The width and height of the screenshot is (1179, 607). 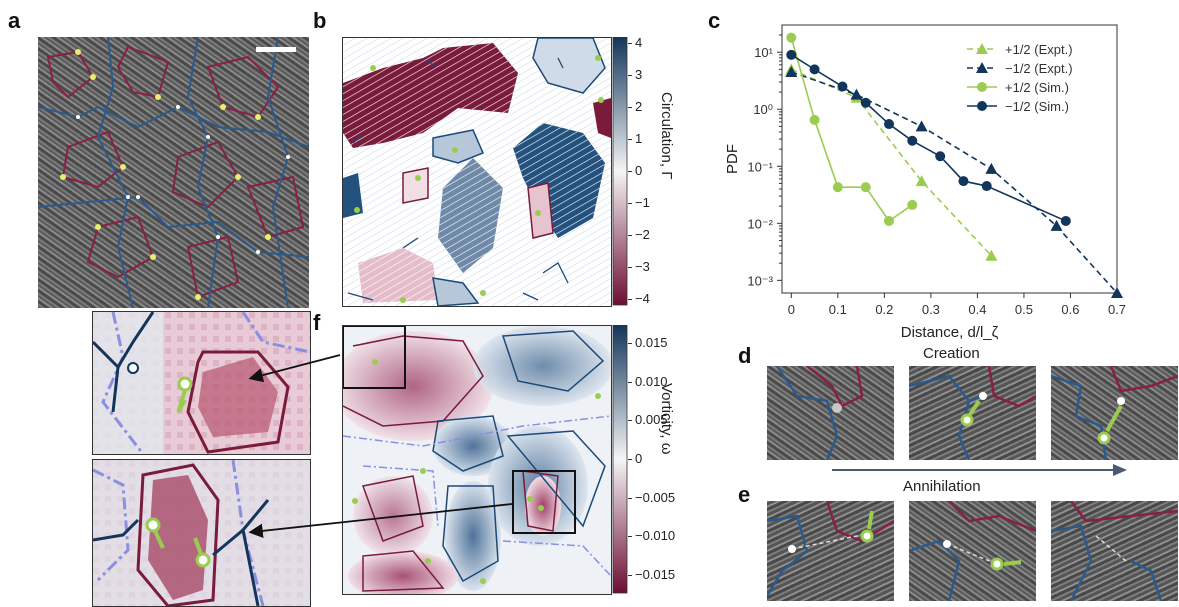 I want to click on colorbar_f-tick-0: 0.015, so click(x=651, y=342).